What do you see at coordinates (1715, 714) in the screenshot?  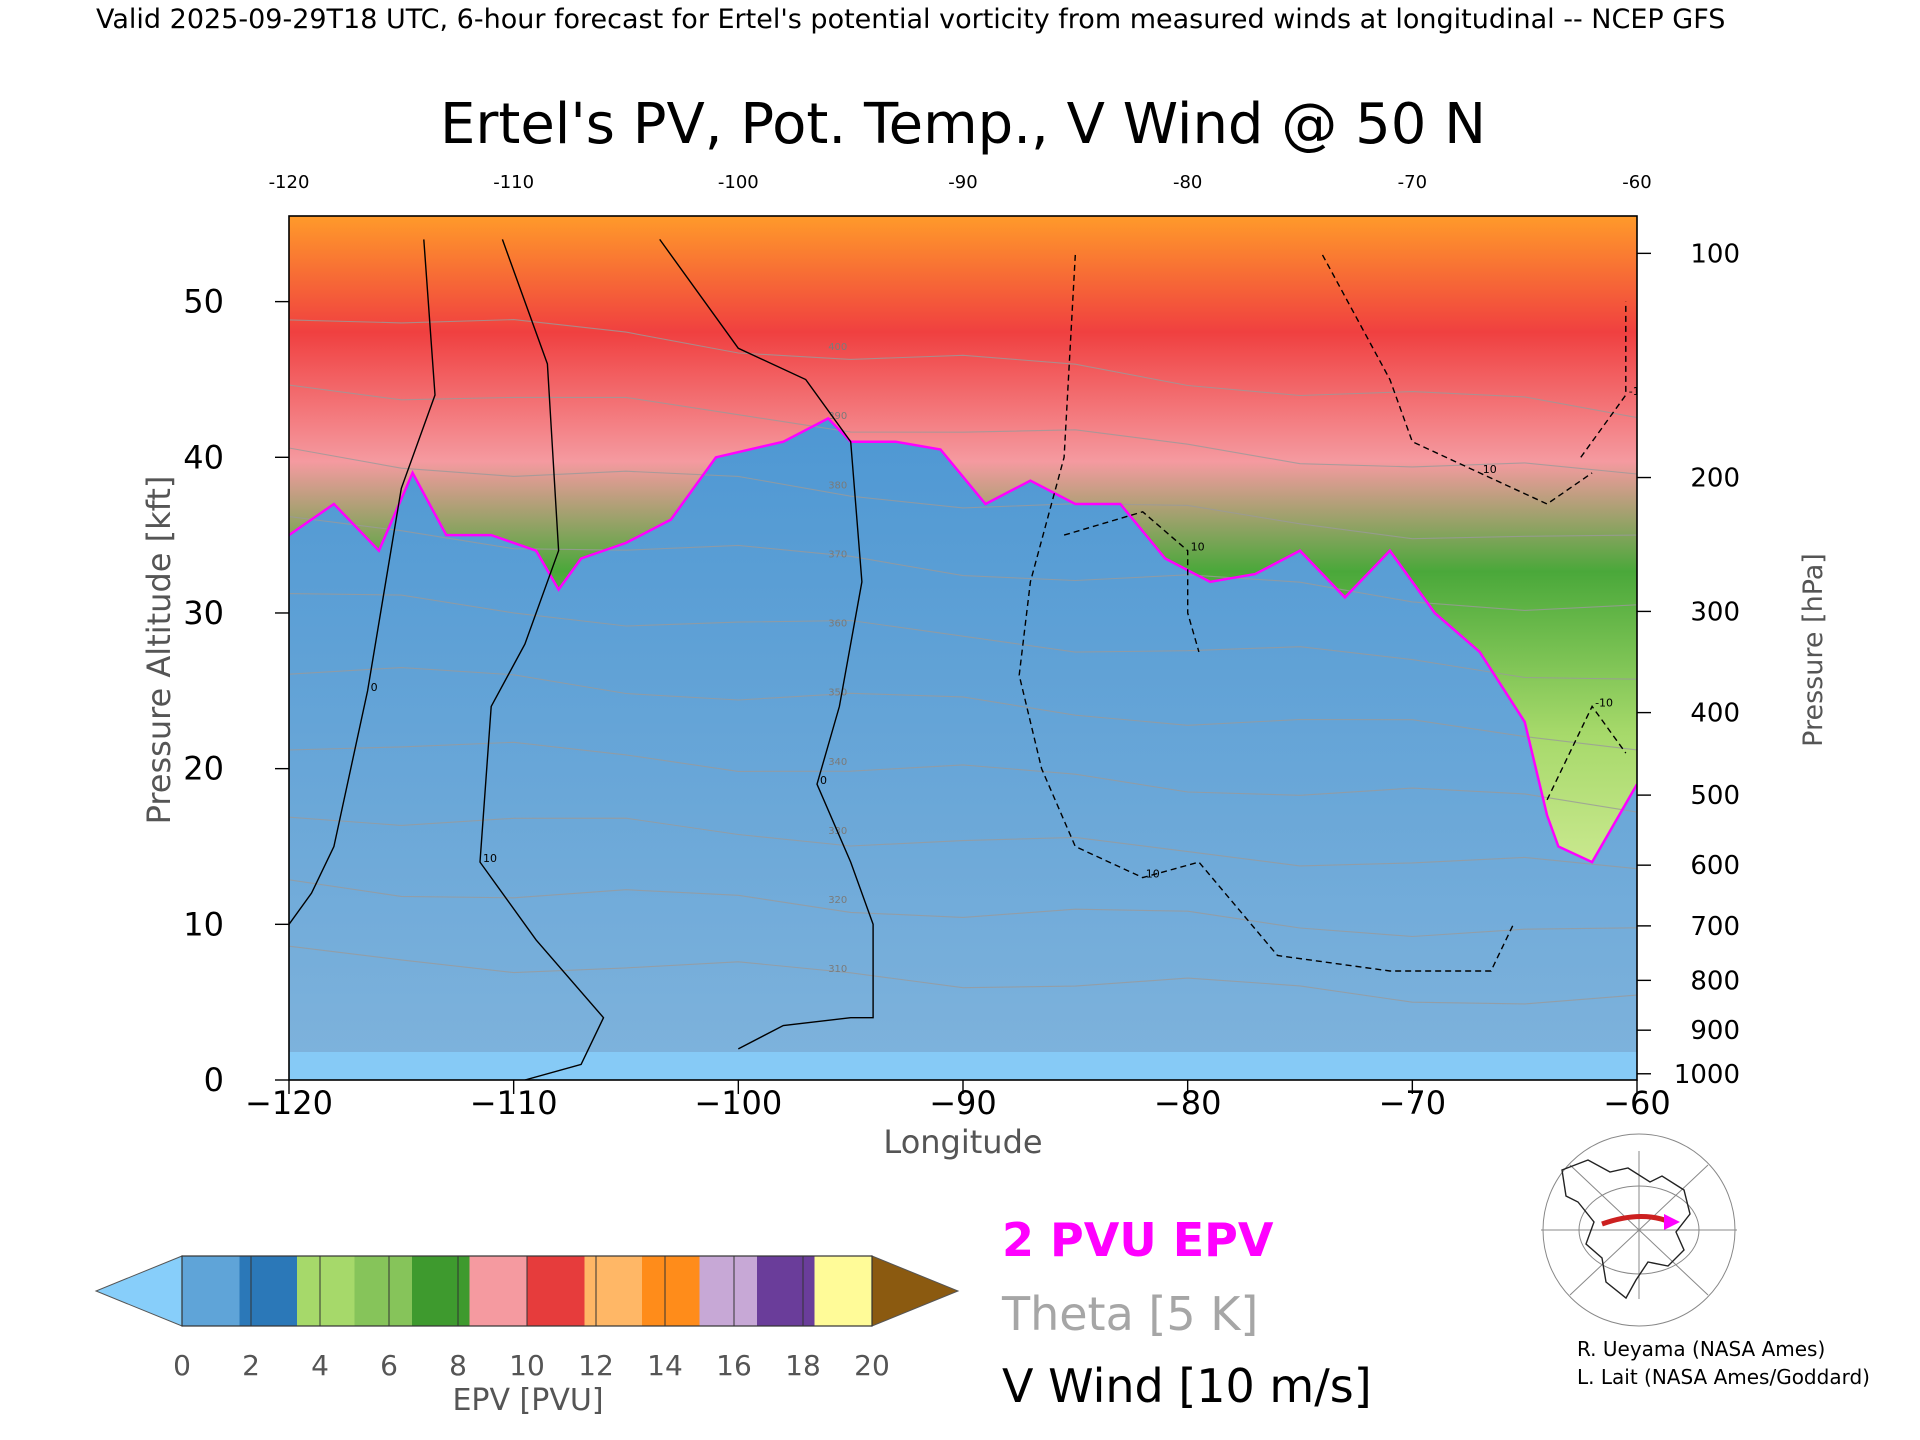 I see `pressure-tick-label: 400` at bounding box center [1715, 714].